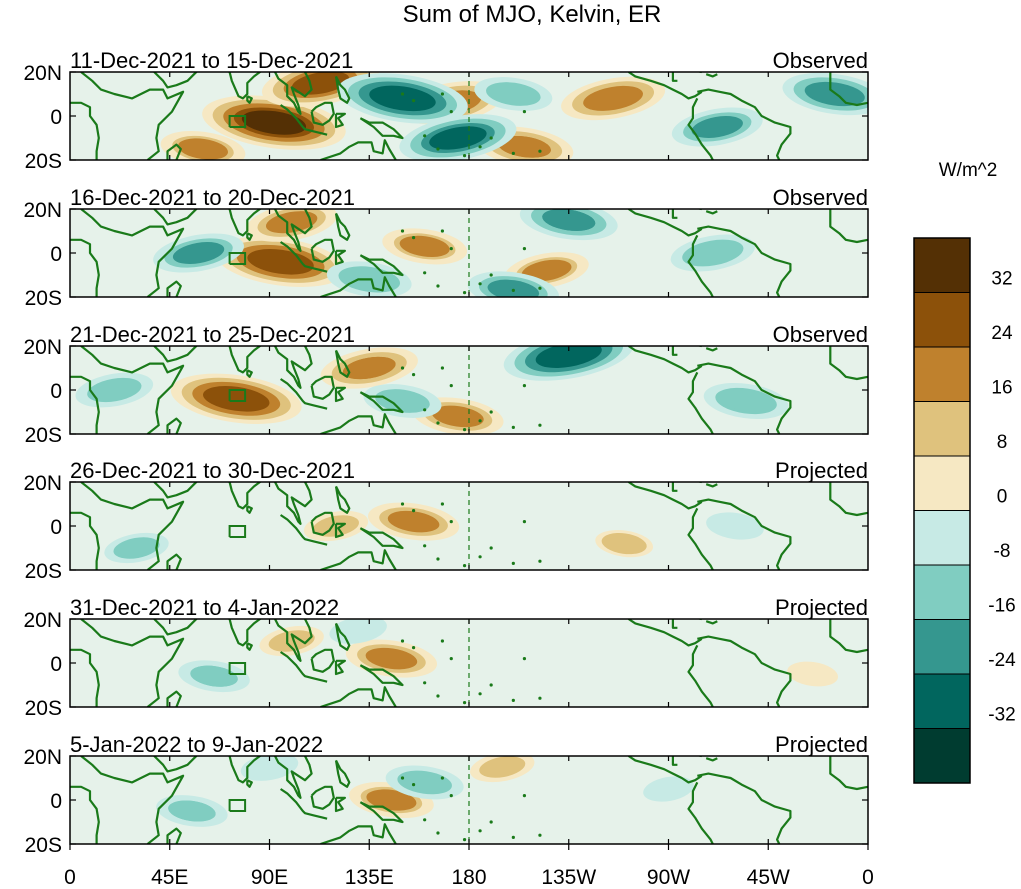 This screenshot has width=1021, height=889. What do you see at coordinates (821, 607) in the screenshot?
I see `panel-status: Projected` at bounding box center [821, 607].